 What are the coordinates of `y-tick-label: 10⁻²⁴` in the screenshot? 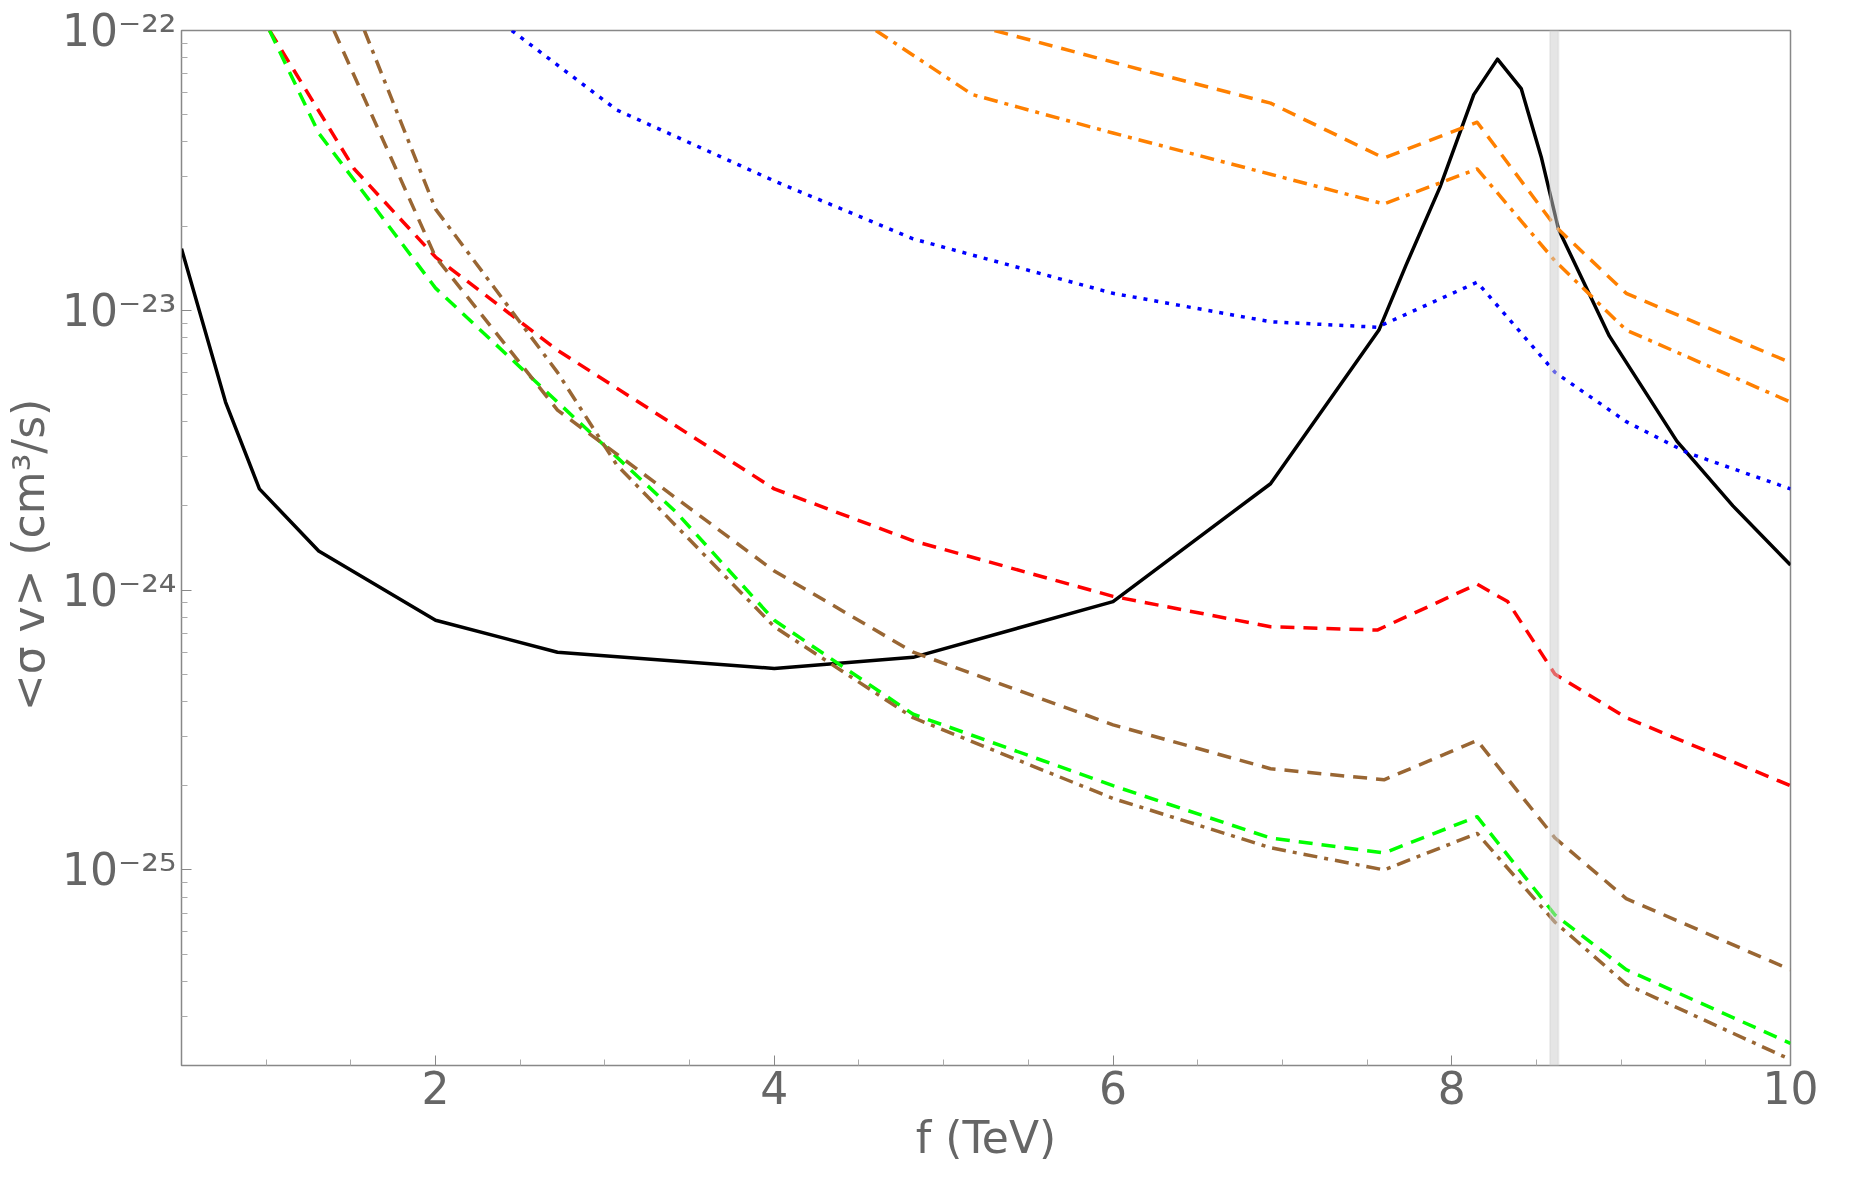 It's located at (119, 590).